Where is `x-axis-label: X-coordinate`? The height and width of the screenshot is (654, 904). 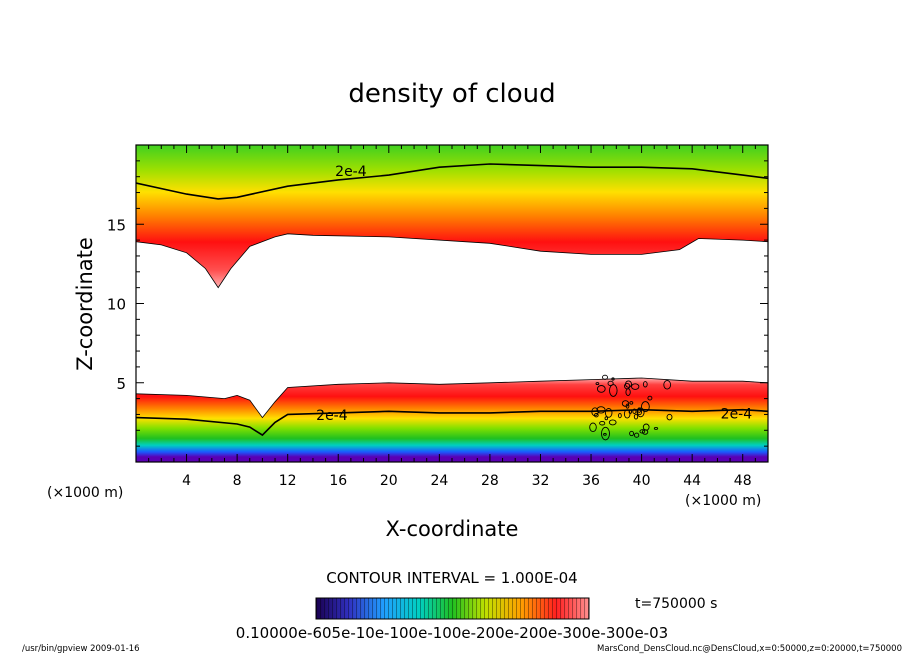
x-axis-label: X-coordinate is located at coordinates (452, 529).